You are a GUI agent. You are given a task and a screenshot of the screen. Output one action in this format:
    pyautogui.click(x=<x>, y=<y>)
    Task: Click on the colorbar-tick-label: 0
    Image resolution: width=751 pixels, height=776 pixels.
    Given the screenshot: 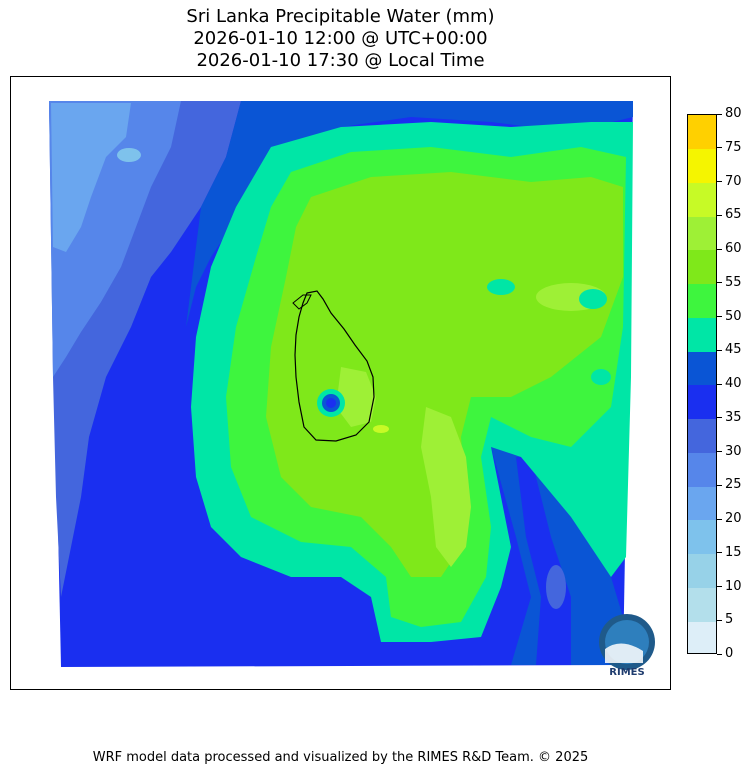 What is the action you would take?
    pyautogui.click(x=729, y=653)
    